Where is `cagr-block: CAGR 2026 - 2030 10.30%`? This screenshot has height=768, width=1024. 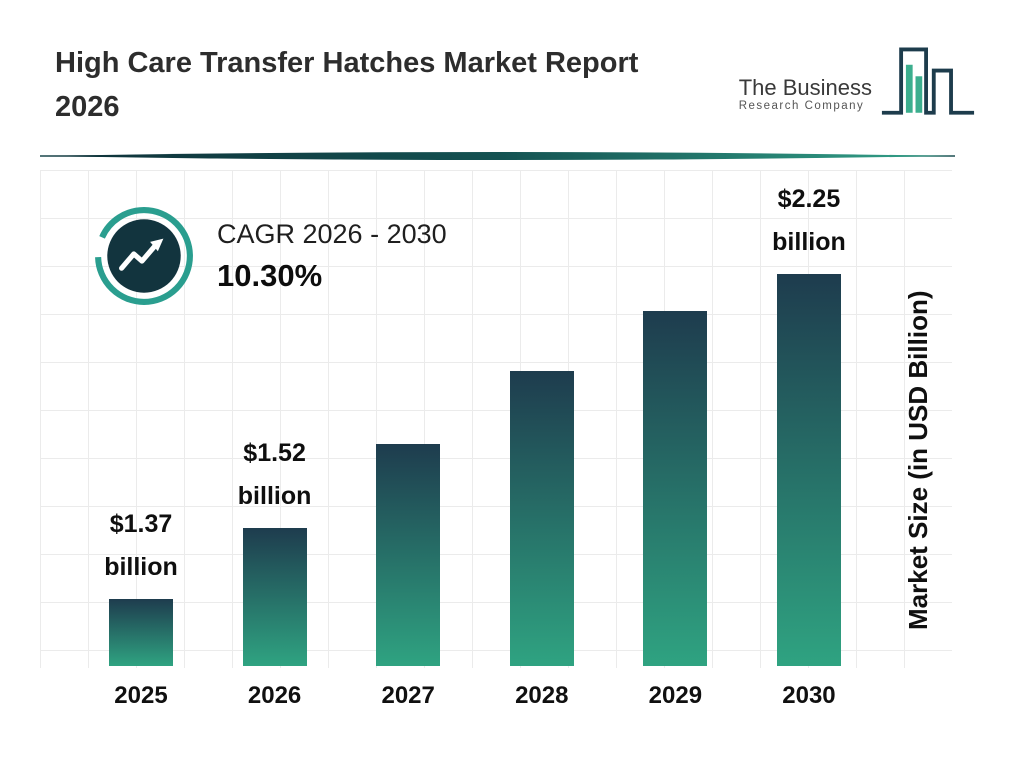 cagr-block: CAGR 2026 - 2030 10.30% is located at coordinates (270, 256).